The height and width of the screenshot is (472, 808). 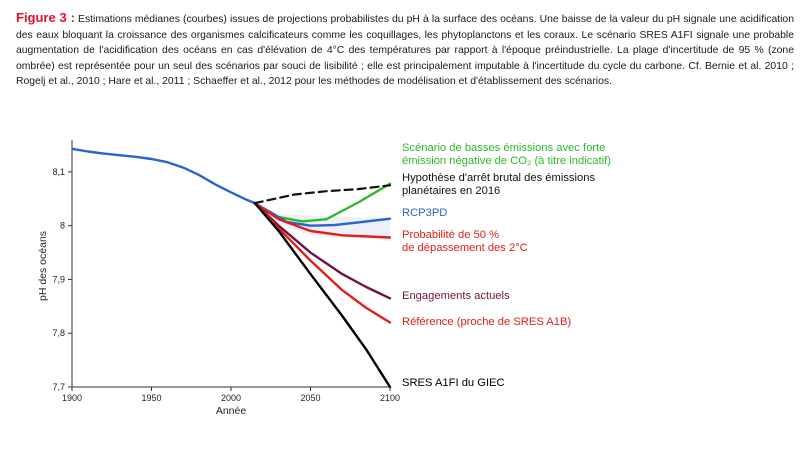 What do you see at coordinates (390, 398) in the screenshot?
I see `x-tick-label: 2100` at bounding box center [390, 398].